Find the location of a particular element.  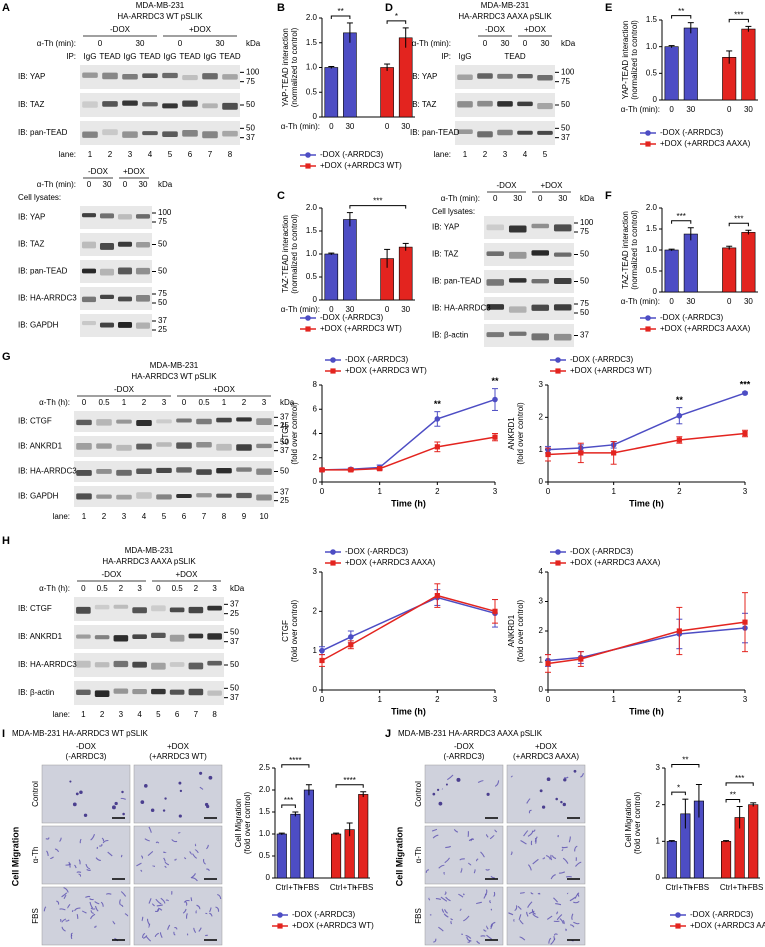

kda-marker: 25 is located at coordinates (162, 329).